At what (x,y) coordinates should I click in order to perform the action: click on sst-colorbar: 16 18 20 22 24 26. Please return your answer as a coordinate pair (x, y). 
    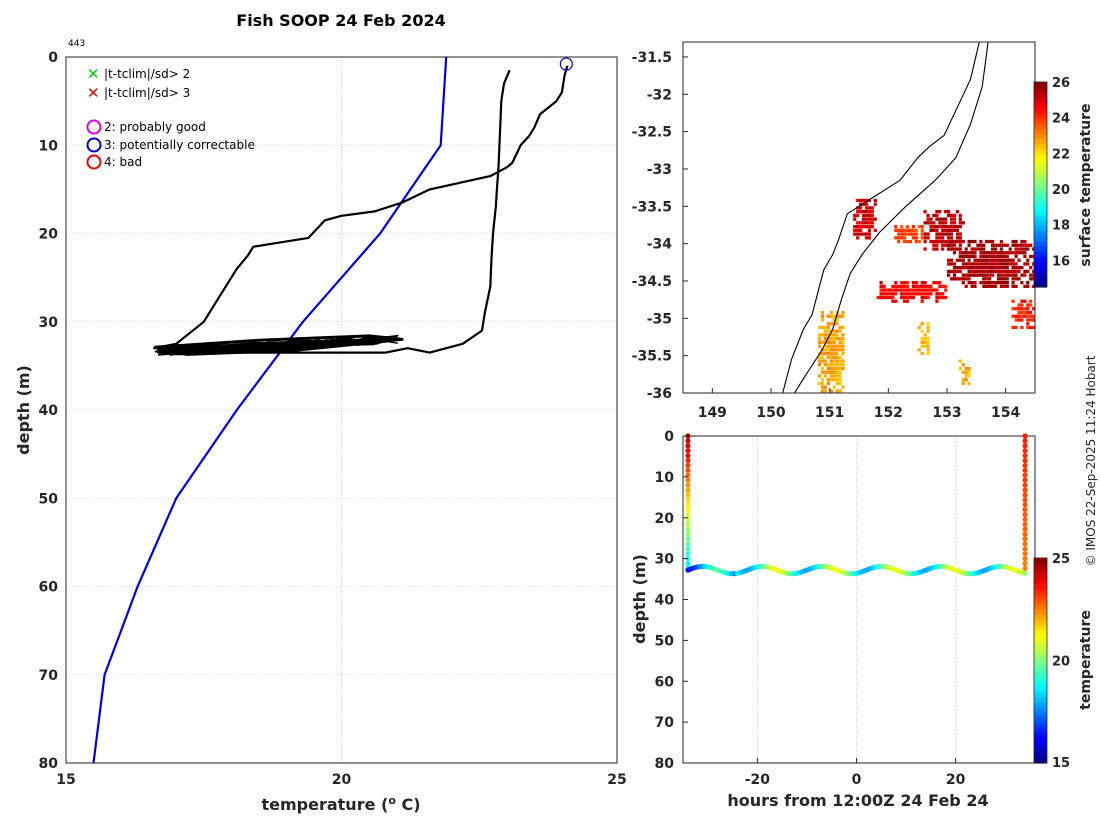
    Looking at the image, I should click on (1051, 182).